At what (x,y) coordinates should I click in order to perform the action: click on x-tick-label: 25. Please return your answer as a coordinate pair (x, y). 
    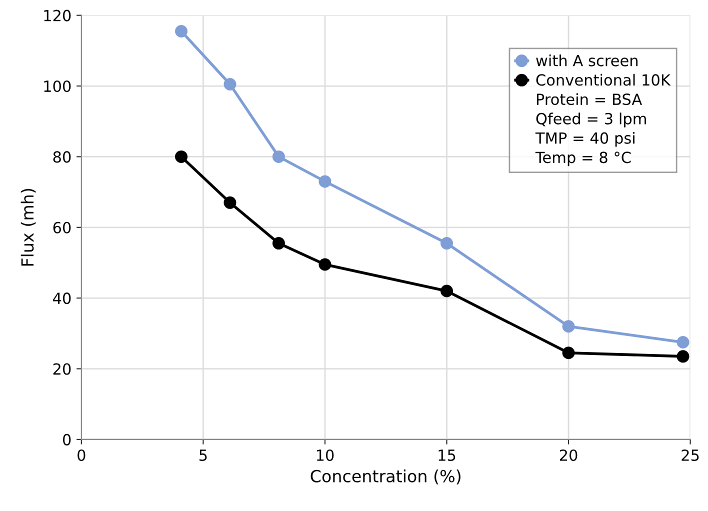
    Looking at the image, I should click on (690, 455).